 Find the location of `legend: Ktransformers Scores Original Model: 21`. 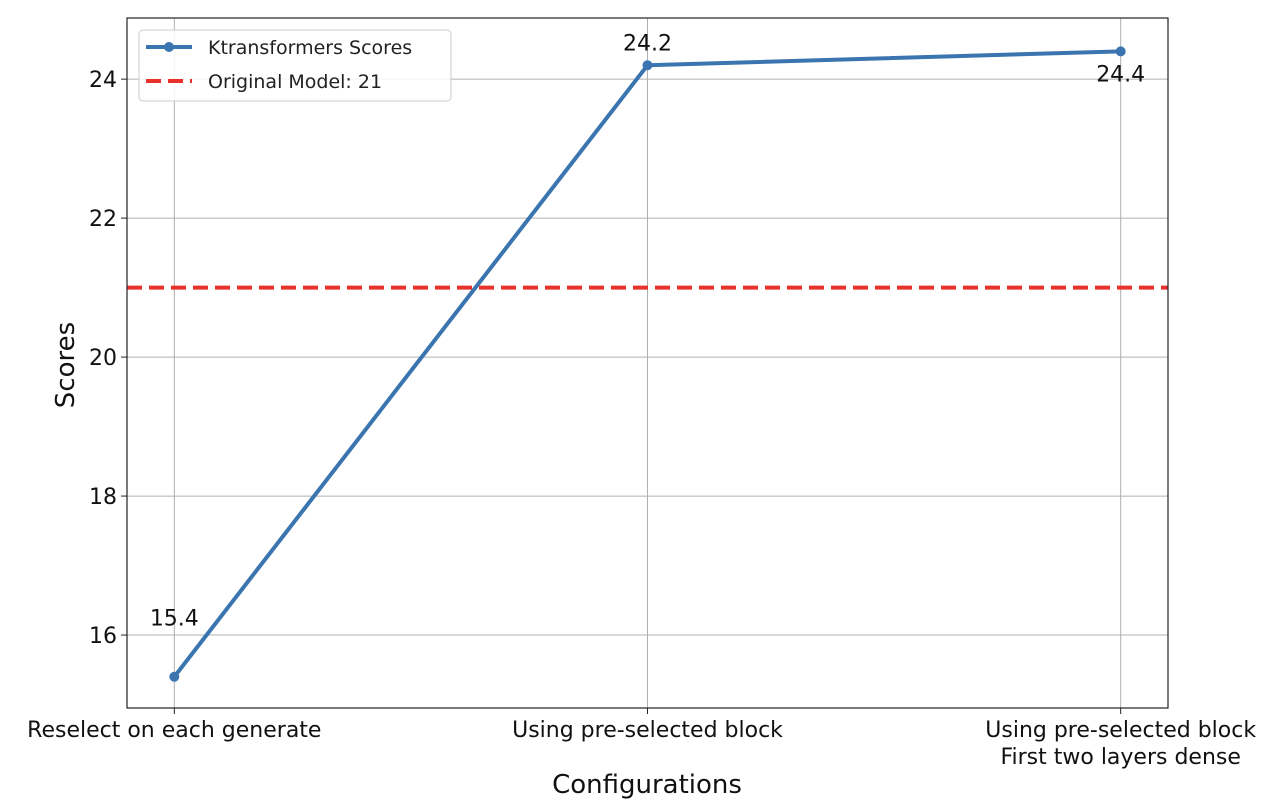

legend: Ktransformers Scores Original Model: 21 is located at coordinates (295, 65).